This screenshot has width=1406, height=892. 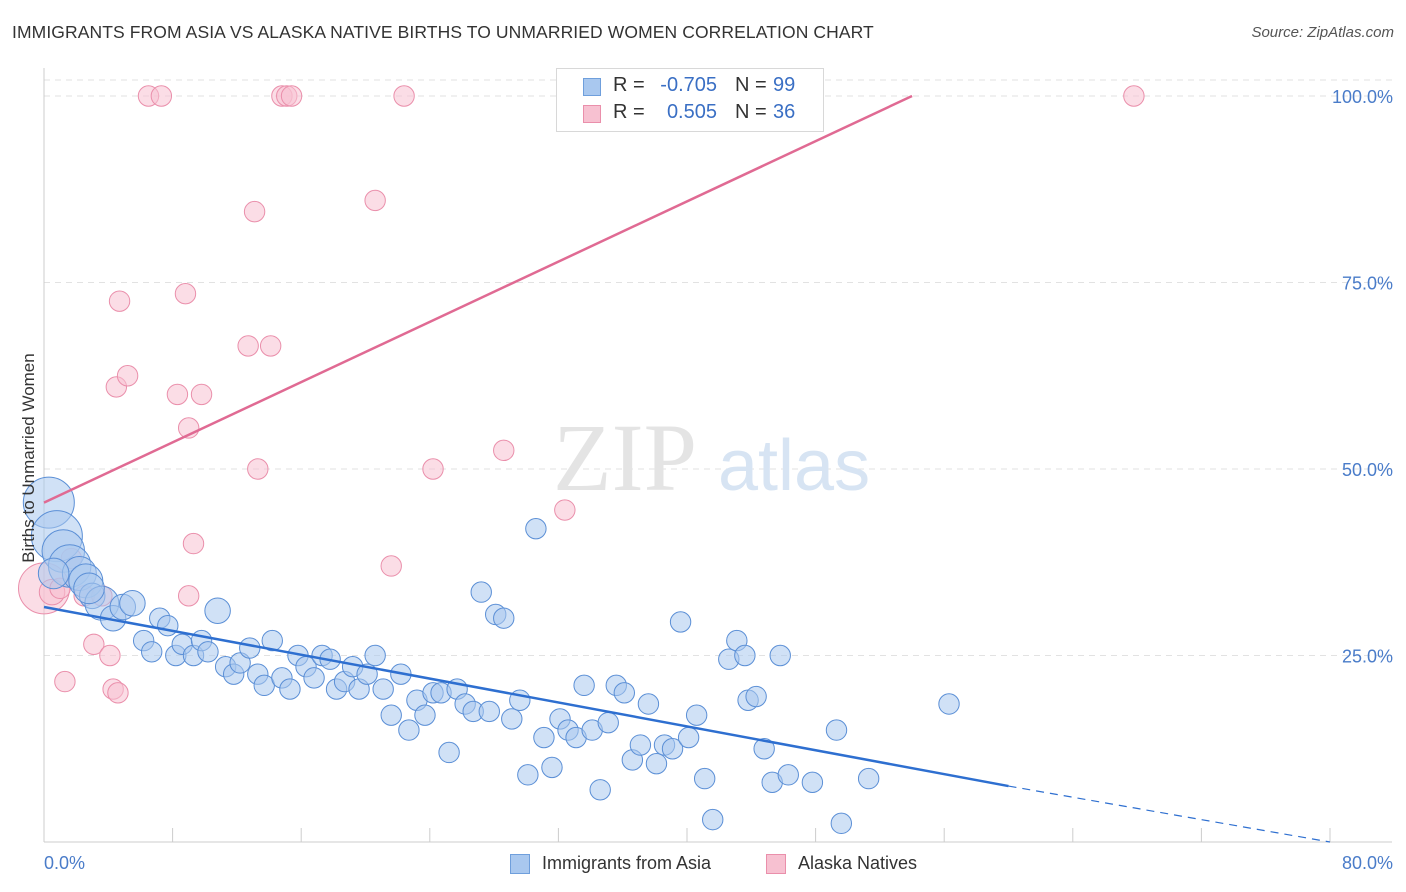 I want to click on r-label-1: R =, so click(x=629, y=112).